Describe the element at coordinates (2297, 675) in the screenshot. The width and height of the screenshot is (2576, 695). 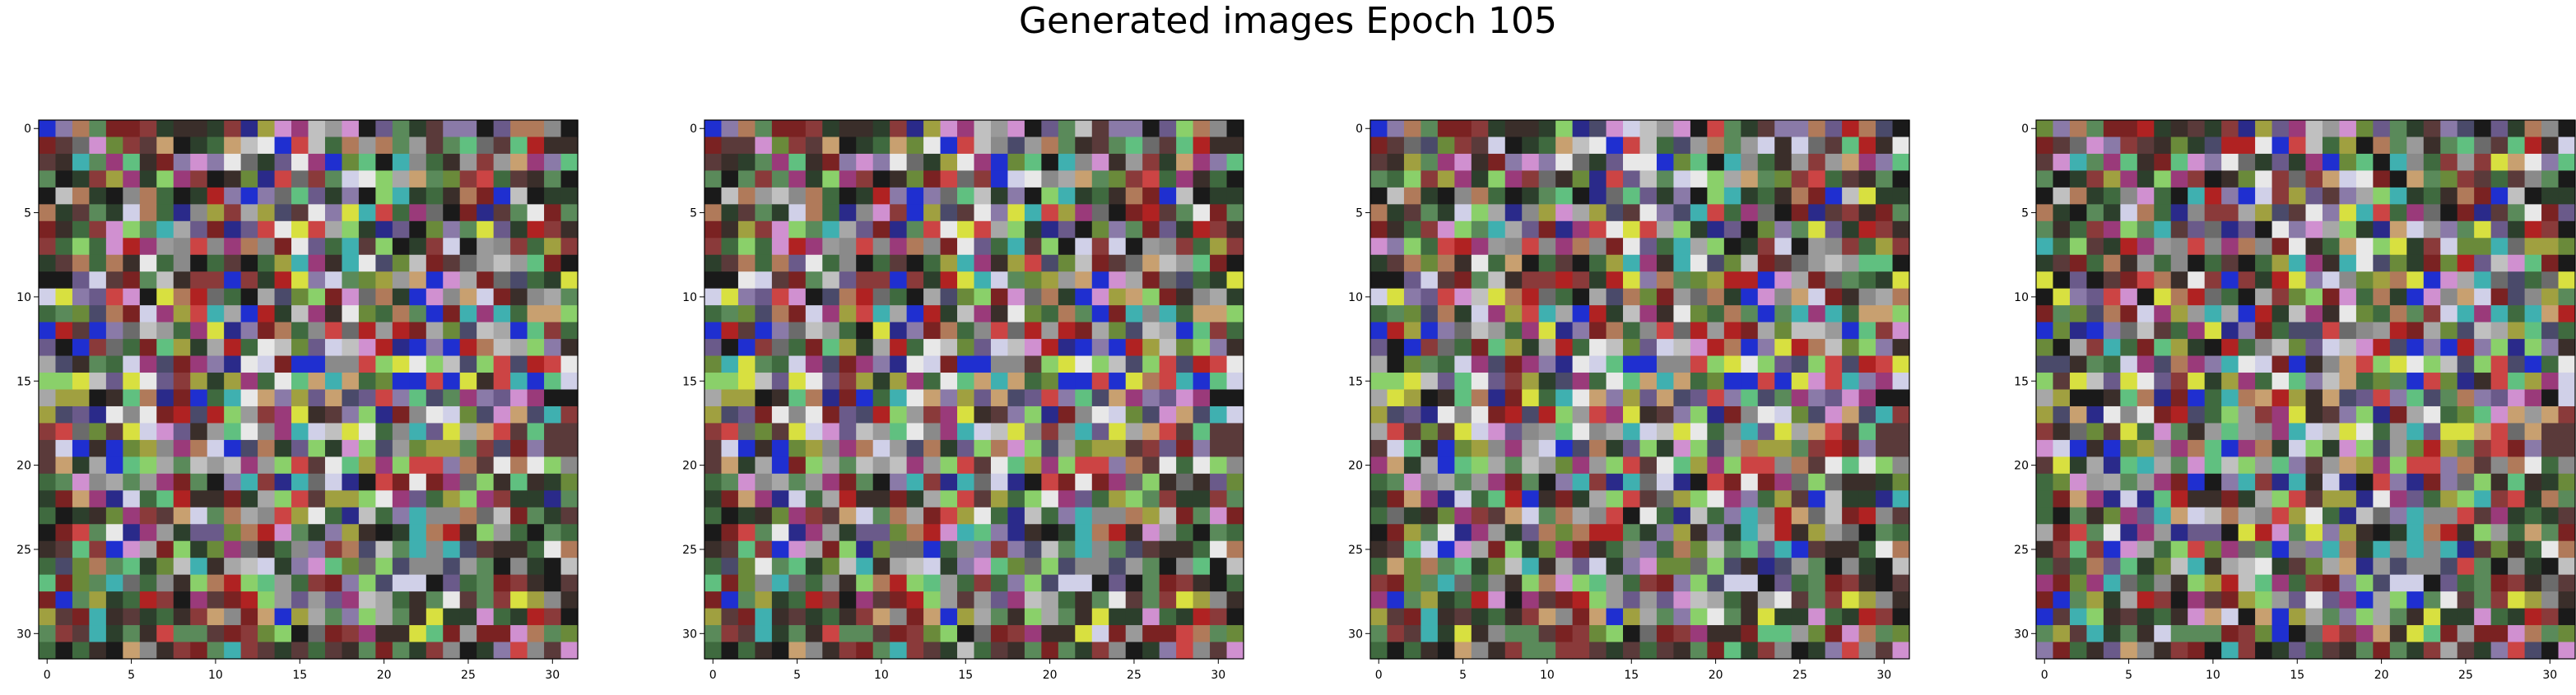
I see `x-tick-label: 15` at that location.